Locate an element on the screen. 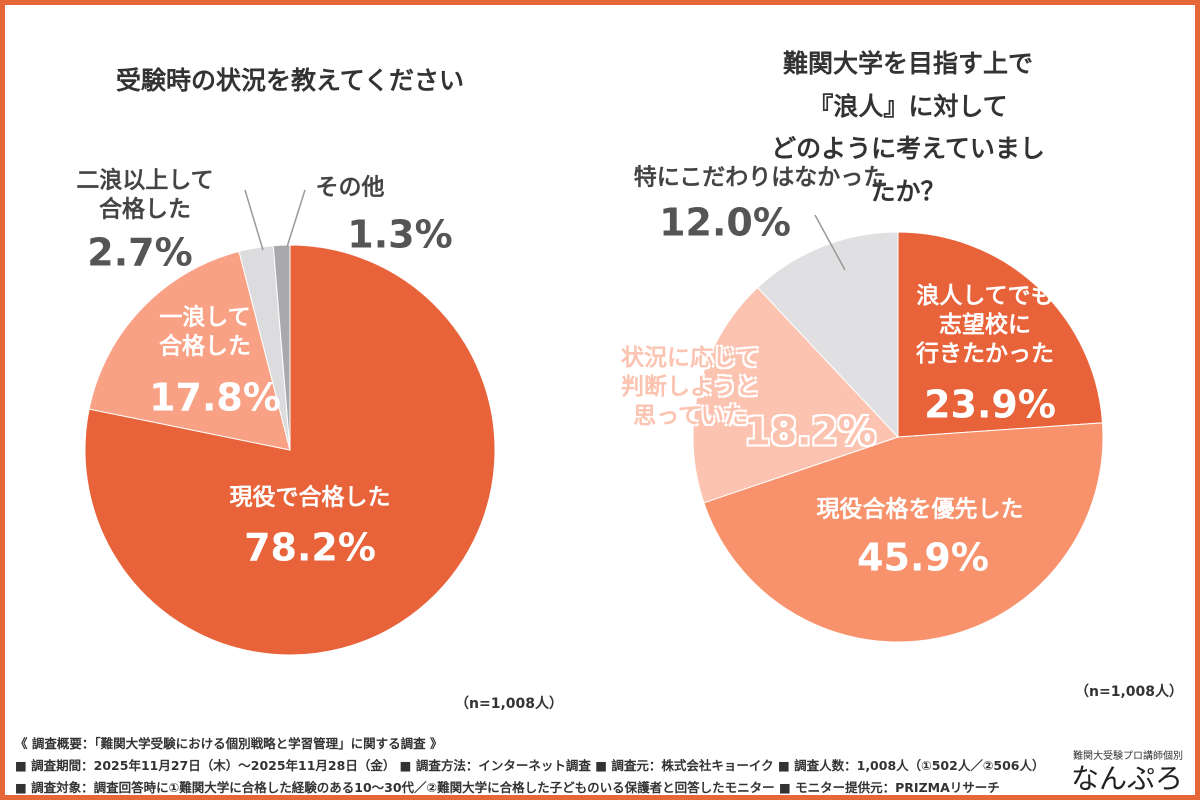 This screenshot has width=1200, height=800. slice-value: 23.9% is located at coordinates (990, 404).